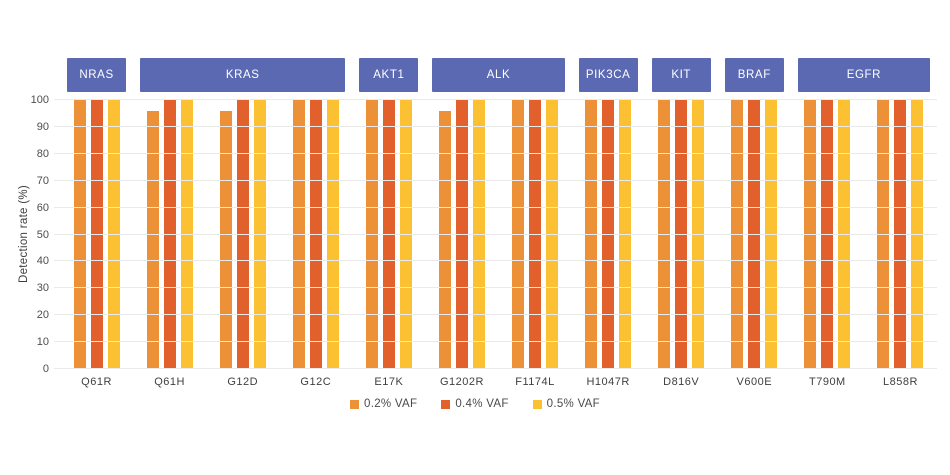  I want to click on bar-l858r-0.5%-vaf, so click(917, 234).